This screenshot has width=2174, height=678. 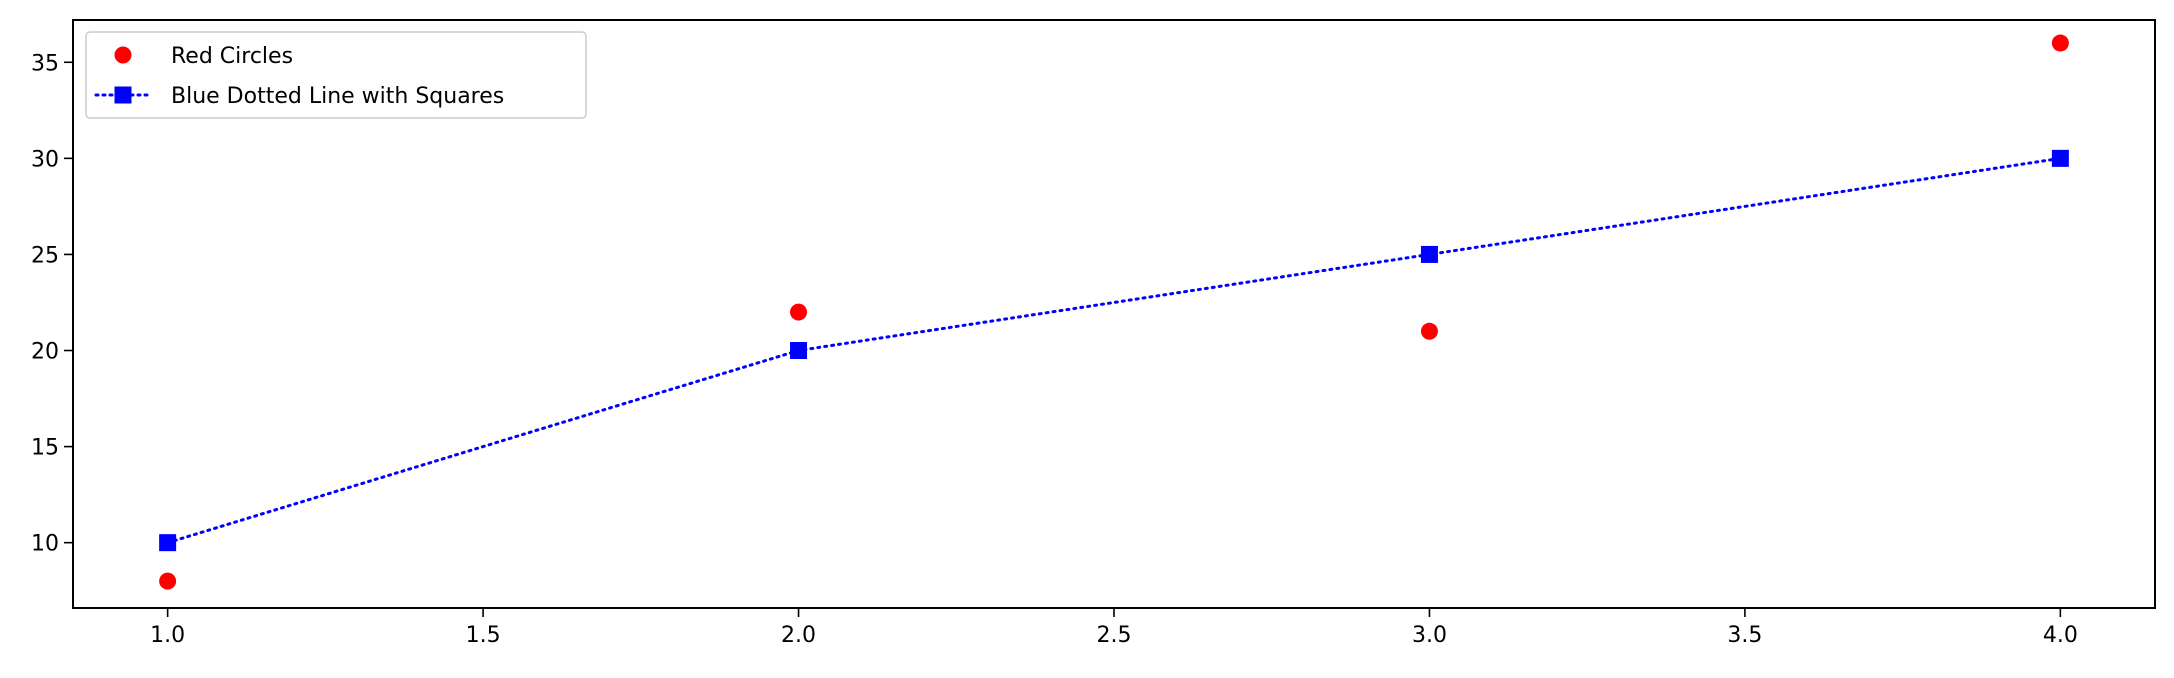 I want to click on x-tick-label: 1.5, so click(x=483, y=635).